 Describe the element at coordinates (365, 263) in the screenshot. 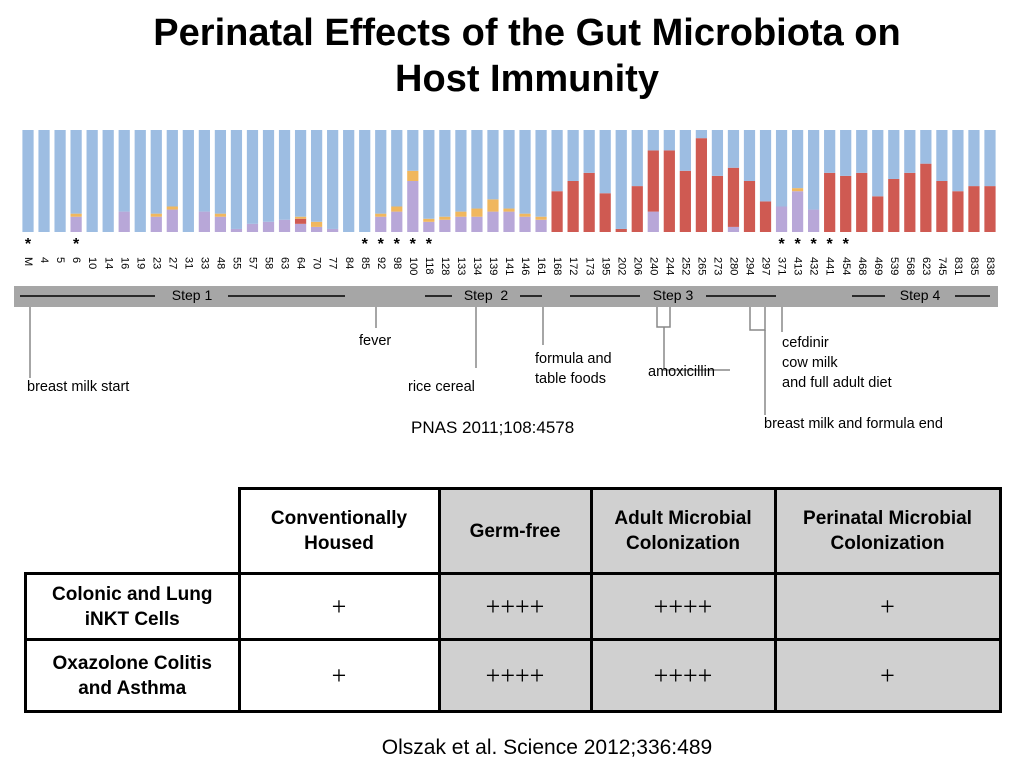

I see `x-tick-label: 85` at that location.